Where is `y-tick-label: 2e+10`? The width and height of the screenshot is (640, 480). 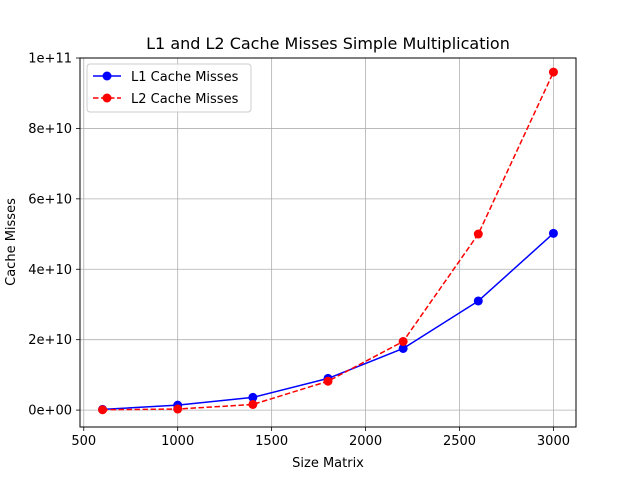 y-tick-label: 2e+10 is located at coordinates (50, 340).